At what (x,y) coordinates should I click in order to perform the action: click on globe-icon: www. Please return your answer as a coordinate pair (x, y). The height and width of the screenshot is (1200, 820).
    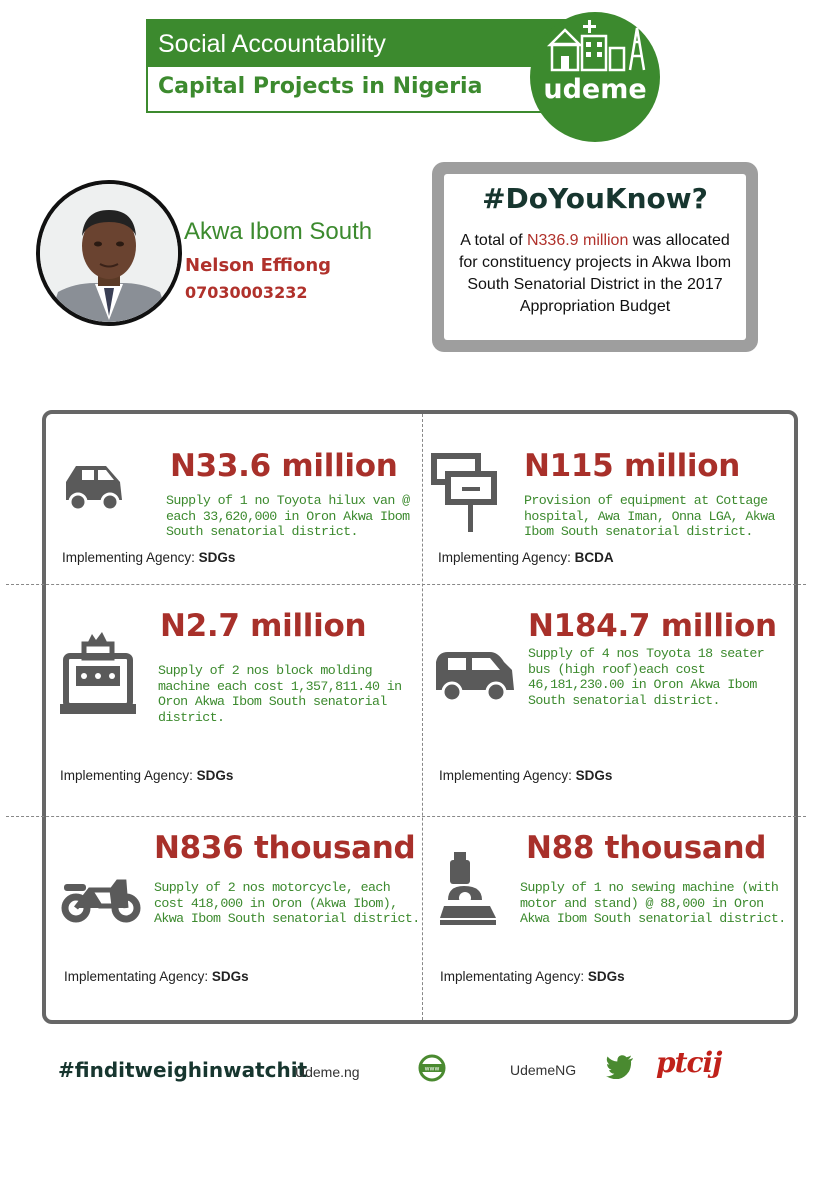
    Looking at the image, I should click on (432, 1068).